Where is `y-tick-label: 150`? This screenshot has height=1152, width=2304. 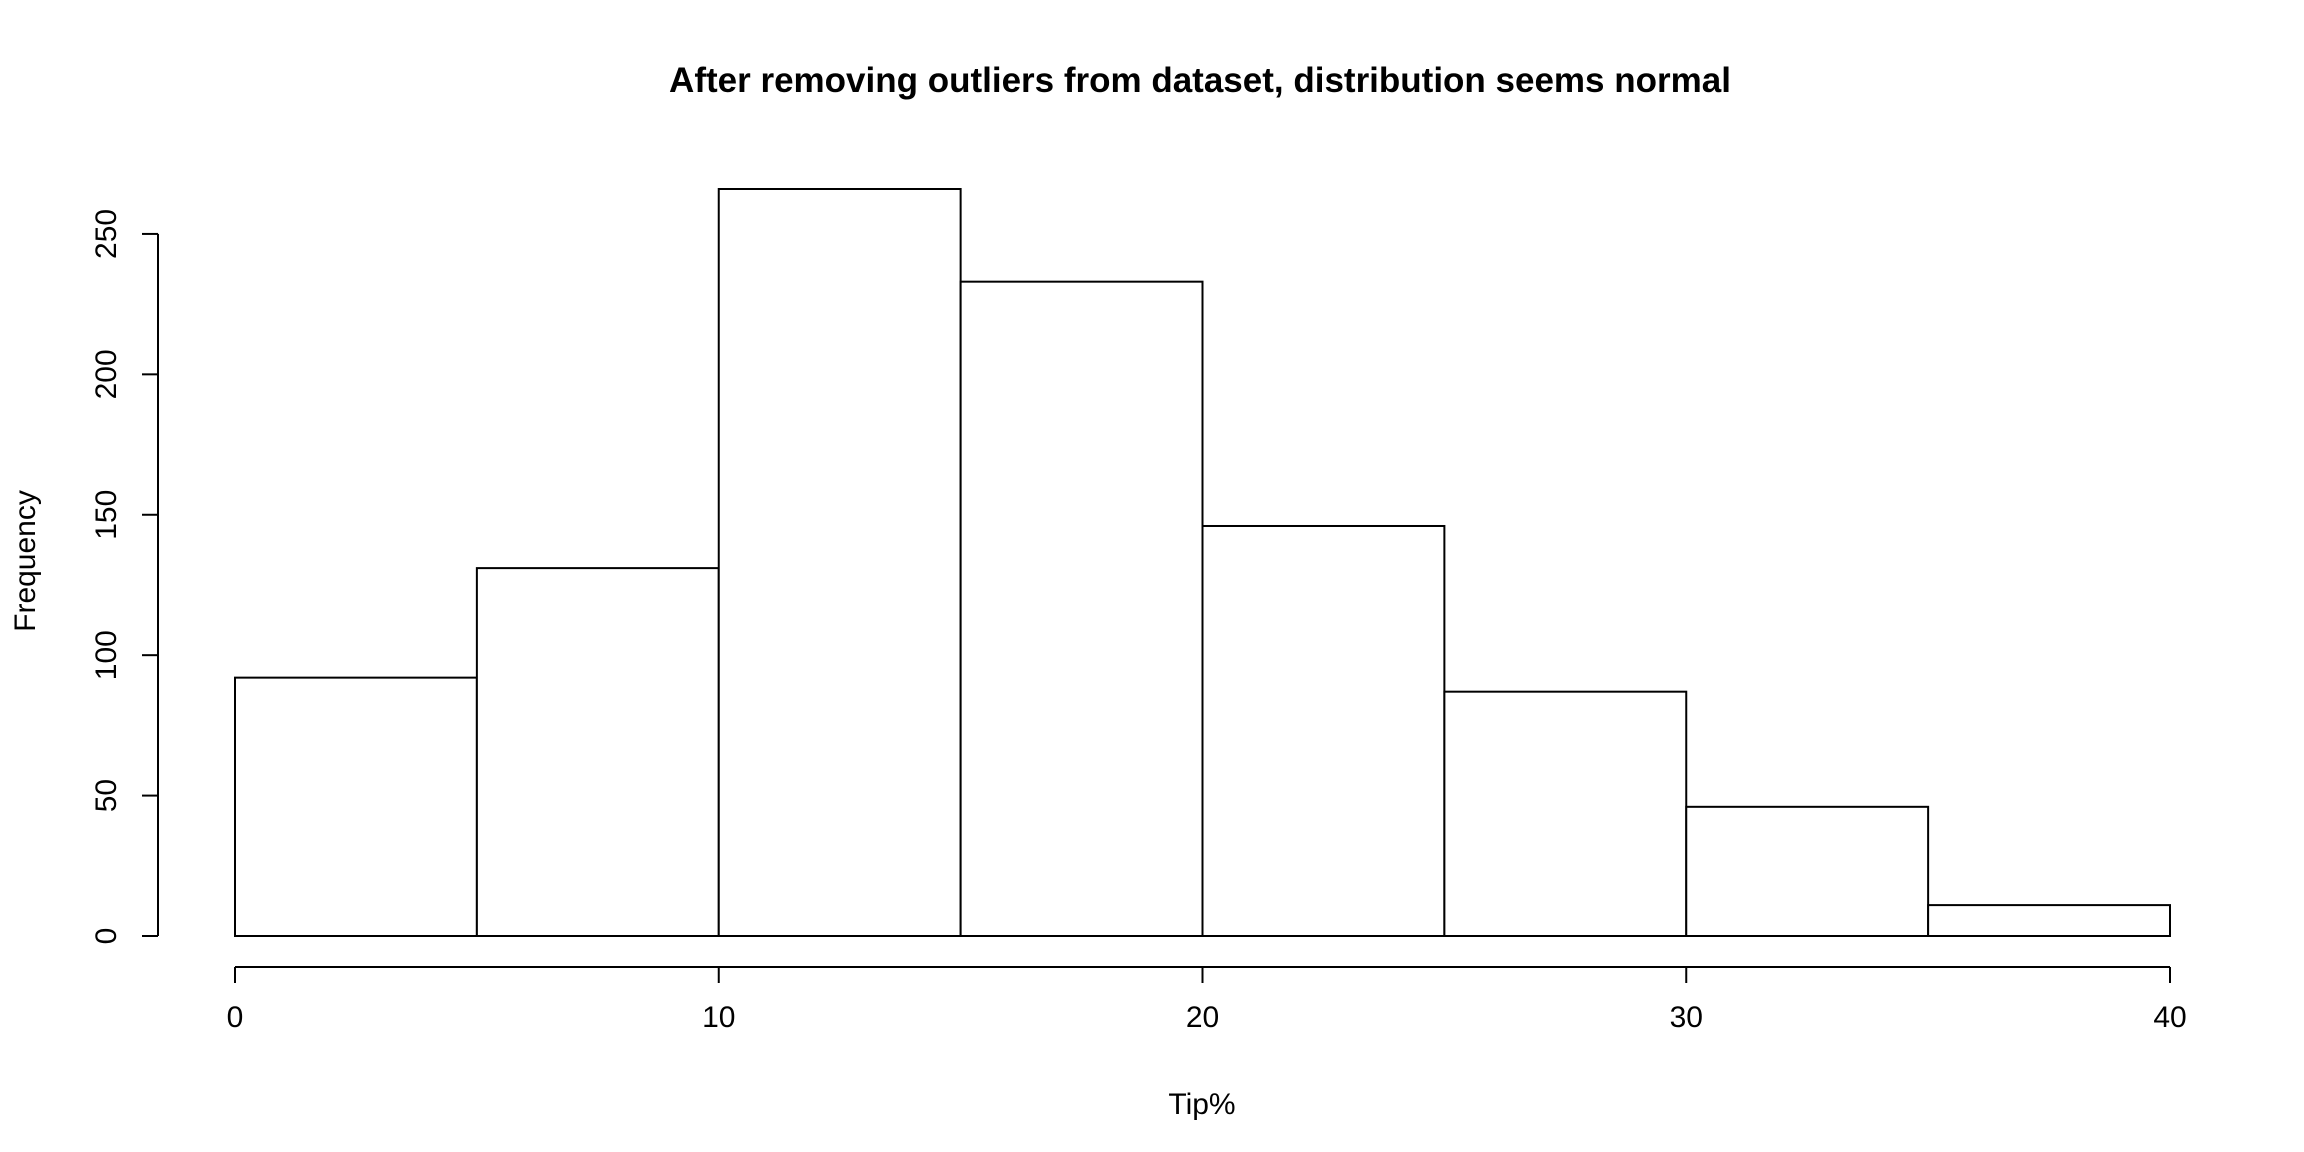
y-tick-label: 150 is located at coordinates (106, 515).